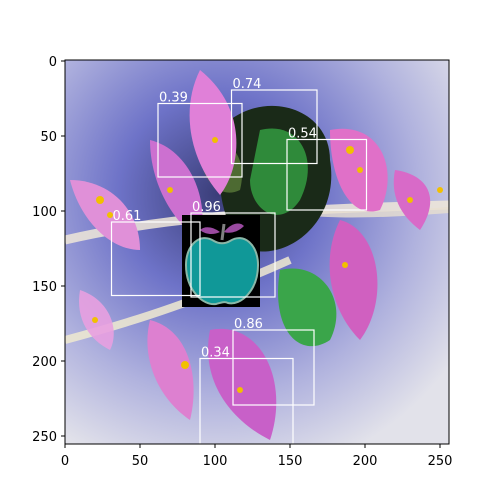  I want to click on y-tick-label: 200, so click(44, 362).